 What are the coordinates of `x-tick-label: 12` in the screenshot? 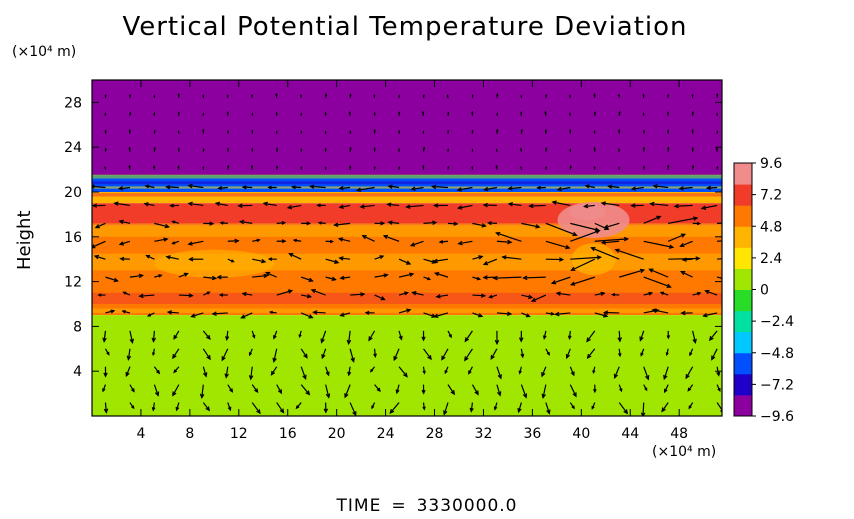 It's located at (239, 434).